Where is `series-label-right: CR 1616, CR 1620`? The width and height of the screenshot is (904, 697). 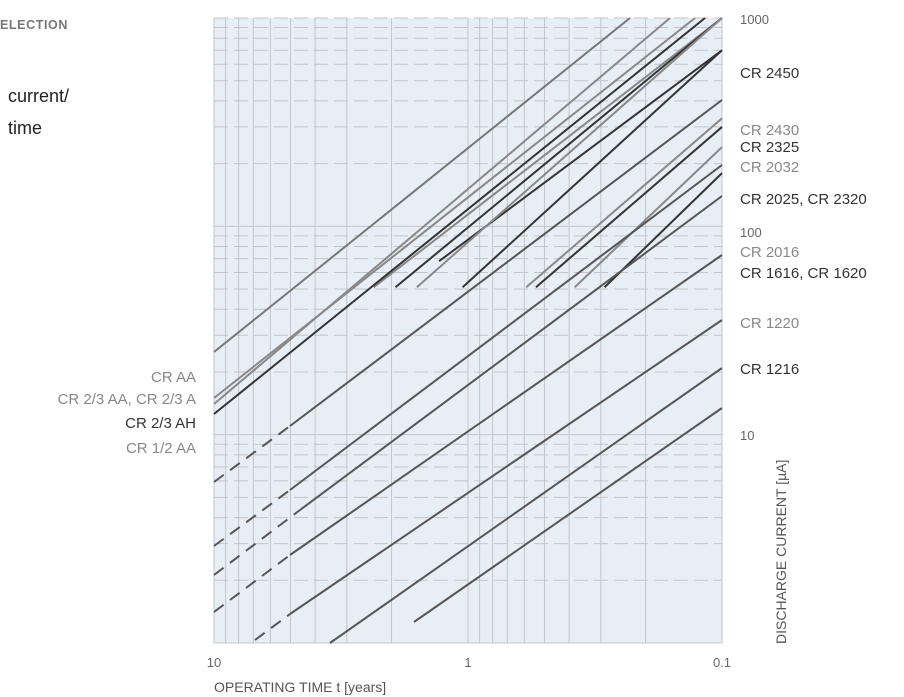 series-label-right: CR 1616, CR 1620 is located at coordinates (803, 273).